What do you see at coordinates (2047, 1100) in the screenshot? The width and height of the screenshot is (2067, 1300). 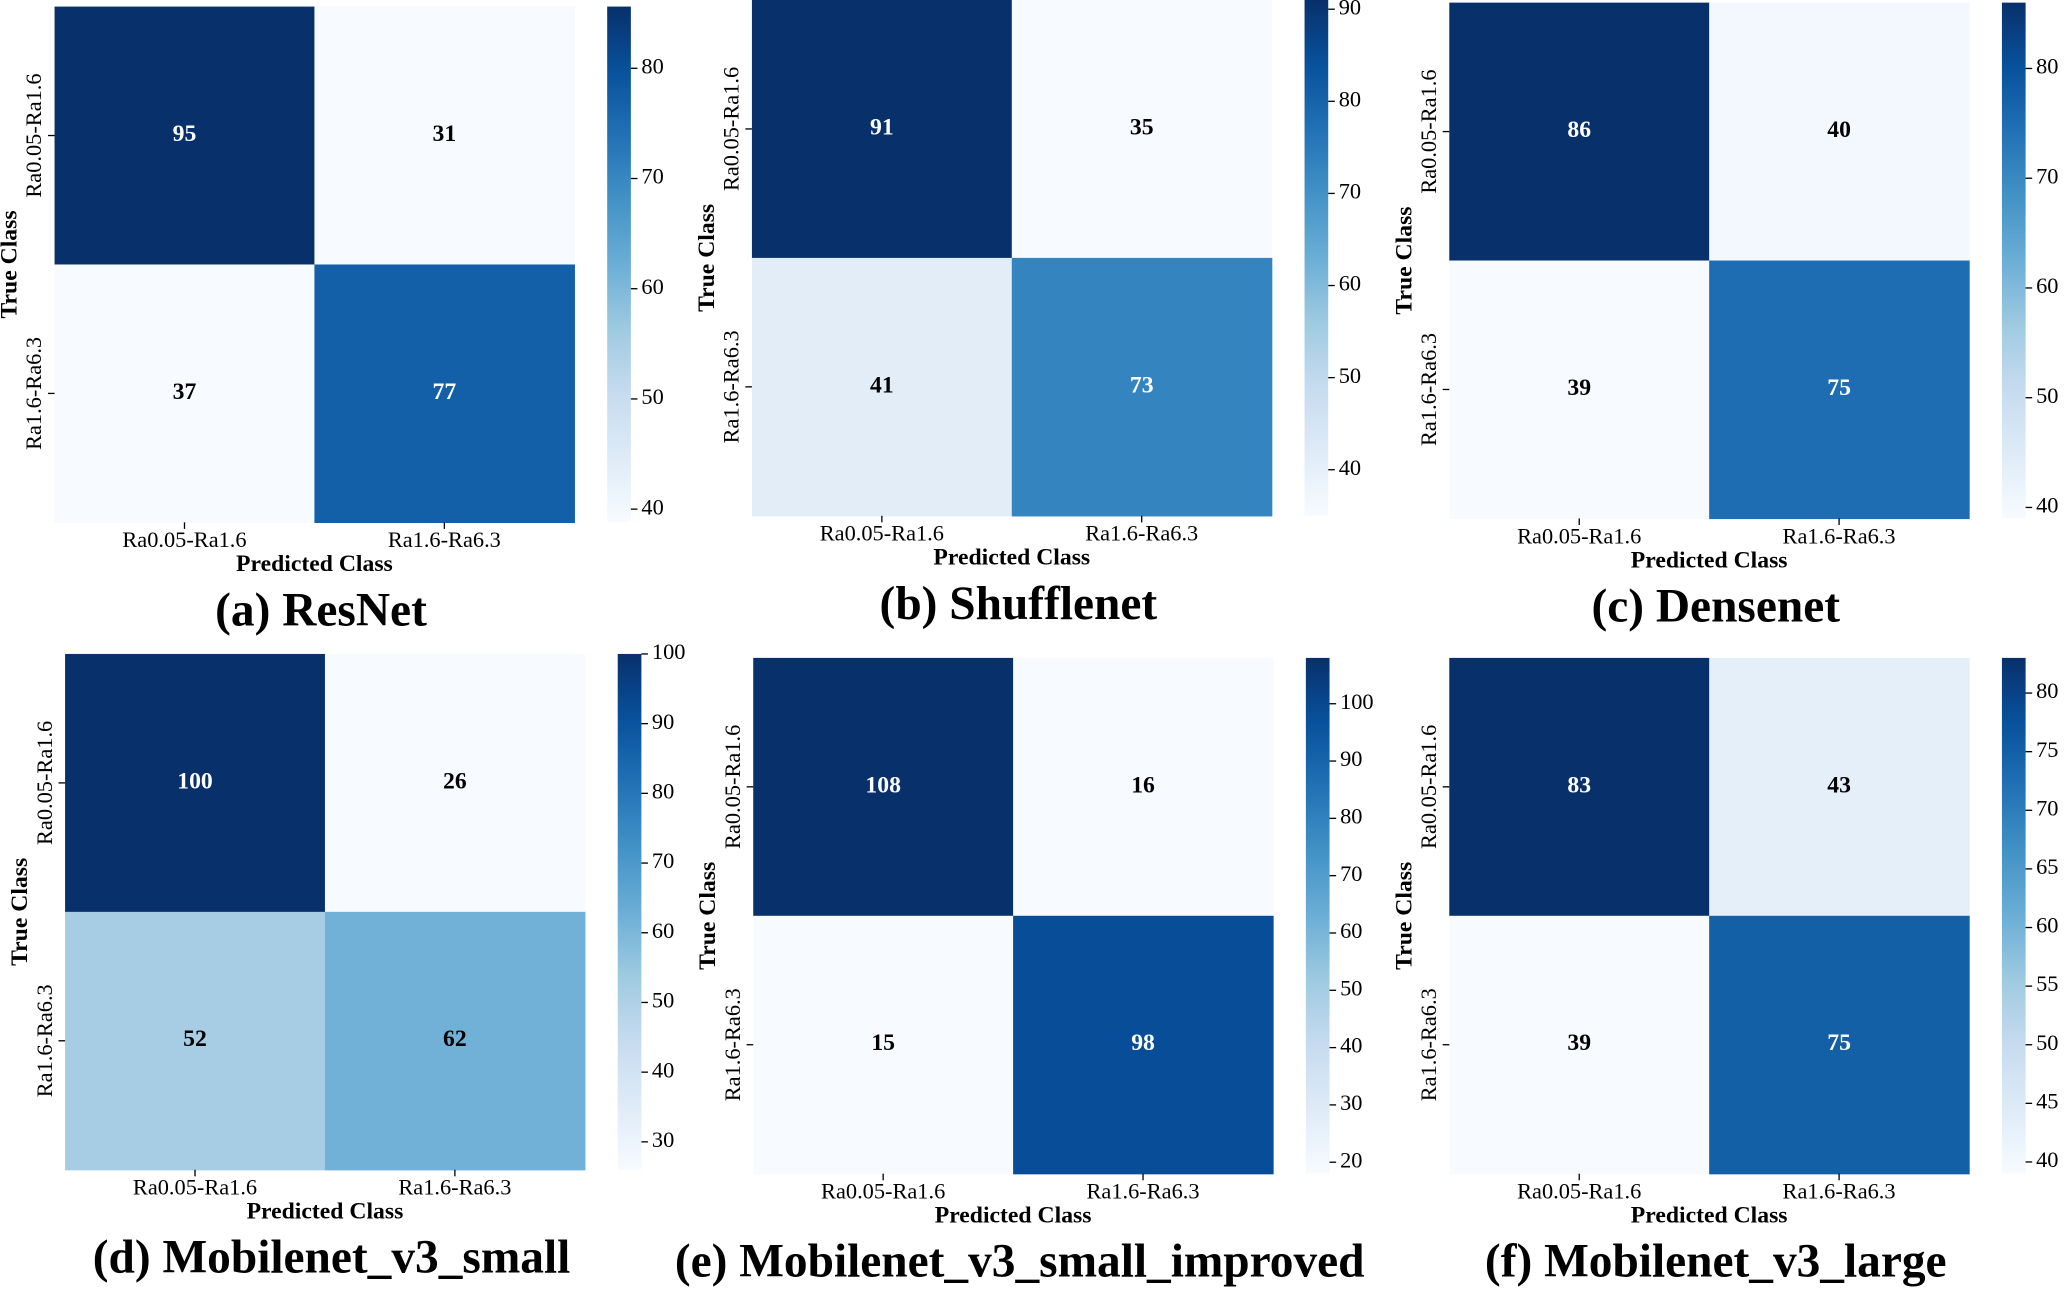 I see `colorbar-tick-label: 45` at bounding box center [2047, 1100].